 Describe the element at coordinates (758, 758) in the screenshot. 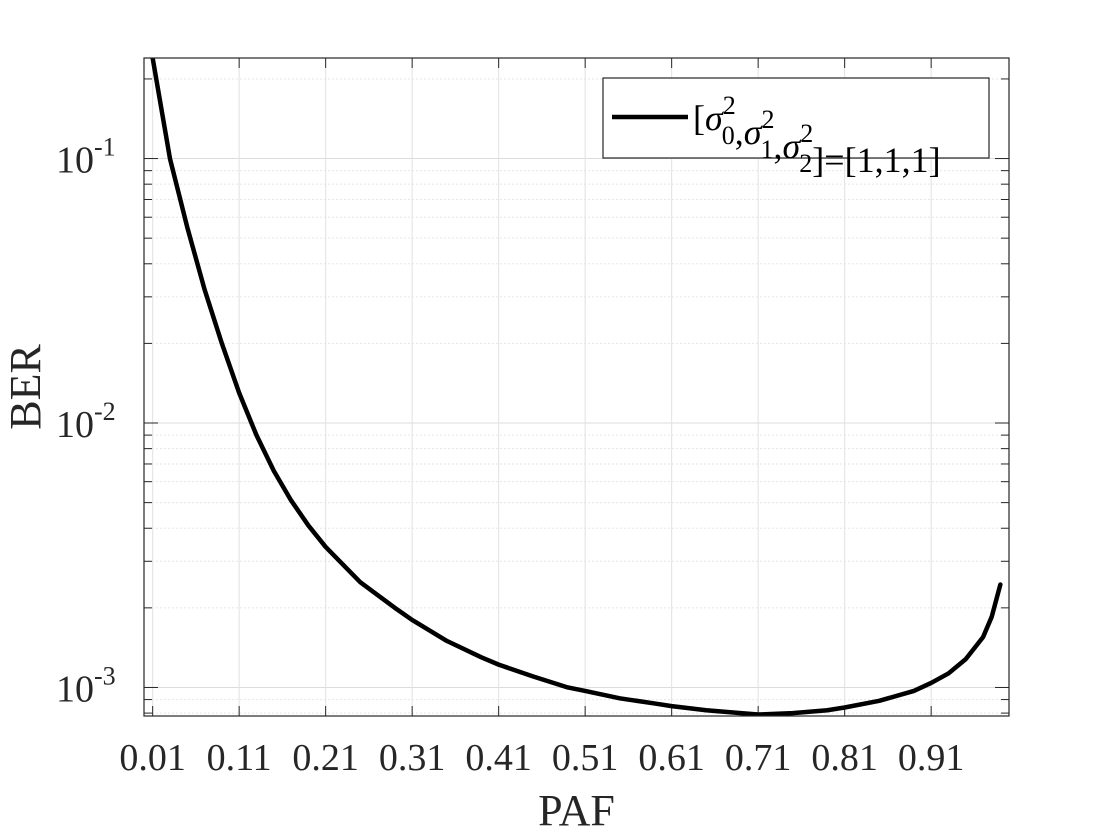

I see `x-tick-label: 0.71` at that location.